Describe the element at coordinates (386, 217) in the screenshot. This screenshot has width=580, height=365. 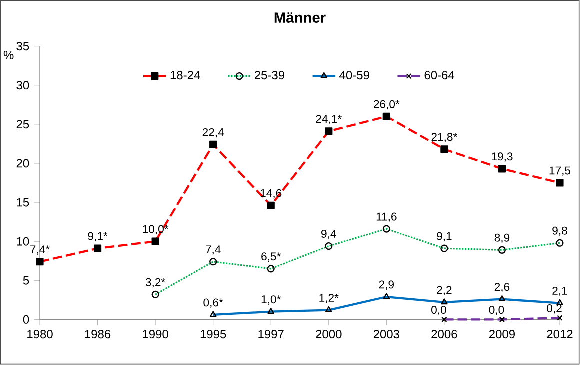
I see `data-label: 11,6` at that location.